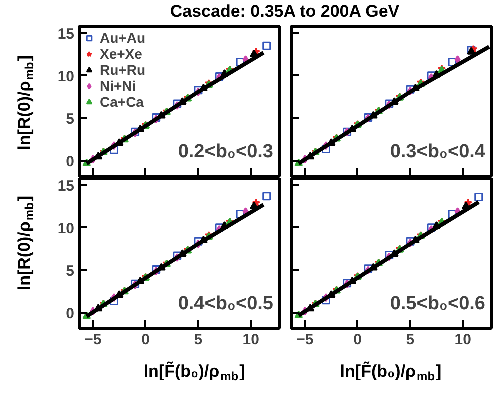 The height and width of the screenshot is (402, 498). Describe the element at coordinates (226, 304) in the screenshot. I see `annotation: 0.4<b₀<0.5` at that location.